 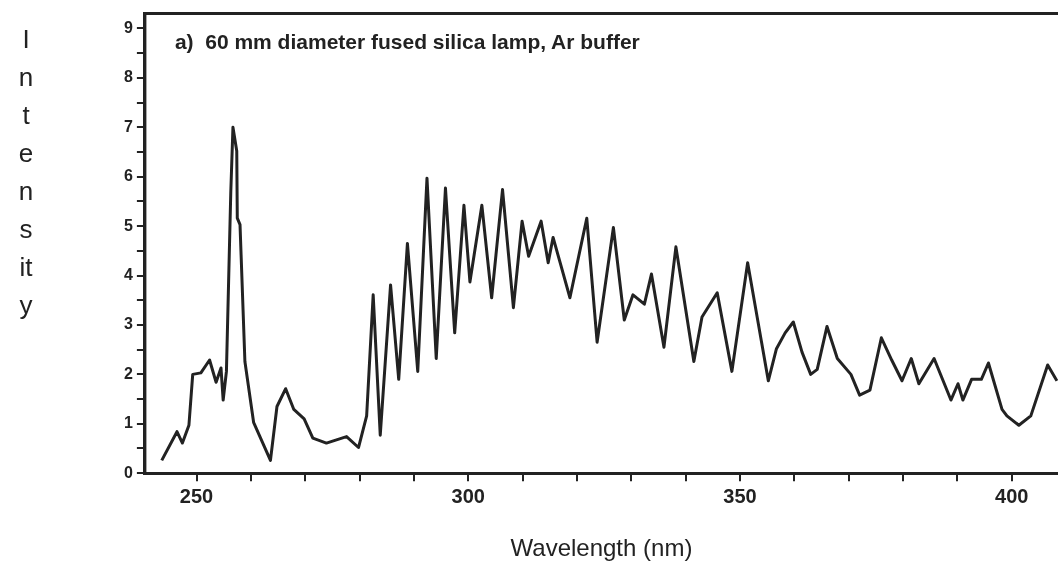 What do you see at coordinates (128, 373) in the screenshot?
I see `y-tick-label: 2` at bounding box center [128, 373].